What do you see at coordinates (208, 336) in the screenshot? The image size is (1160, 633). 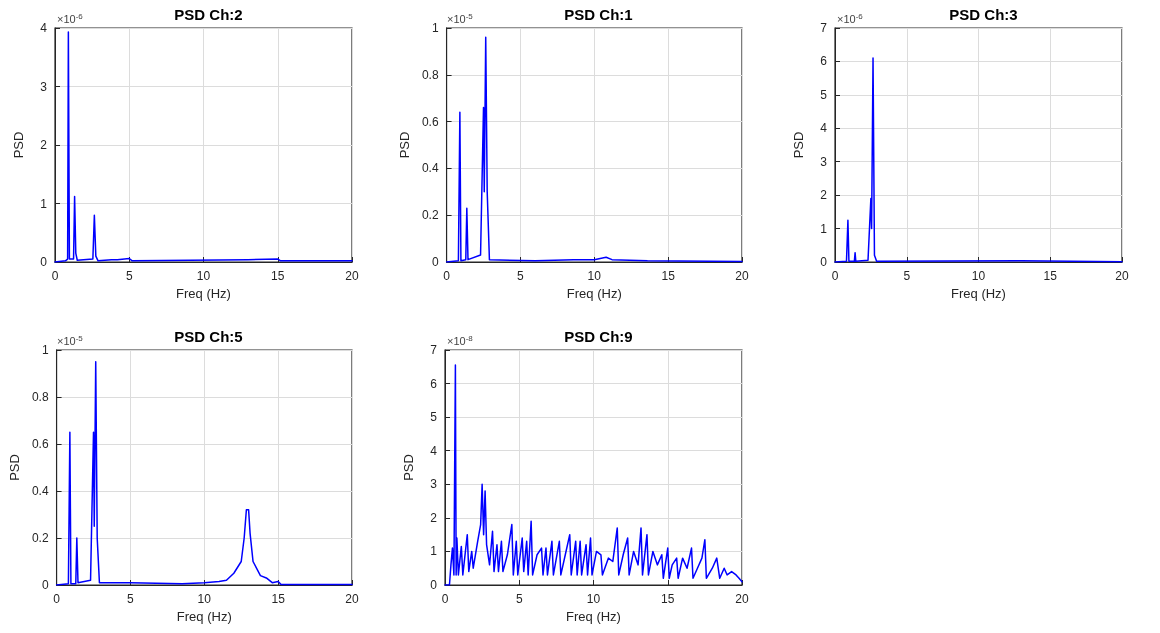 I see `chart-title: PSD Ch:5` at bounding box center [208, 336].